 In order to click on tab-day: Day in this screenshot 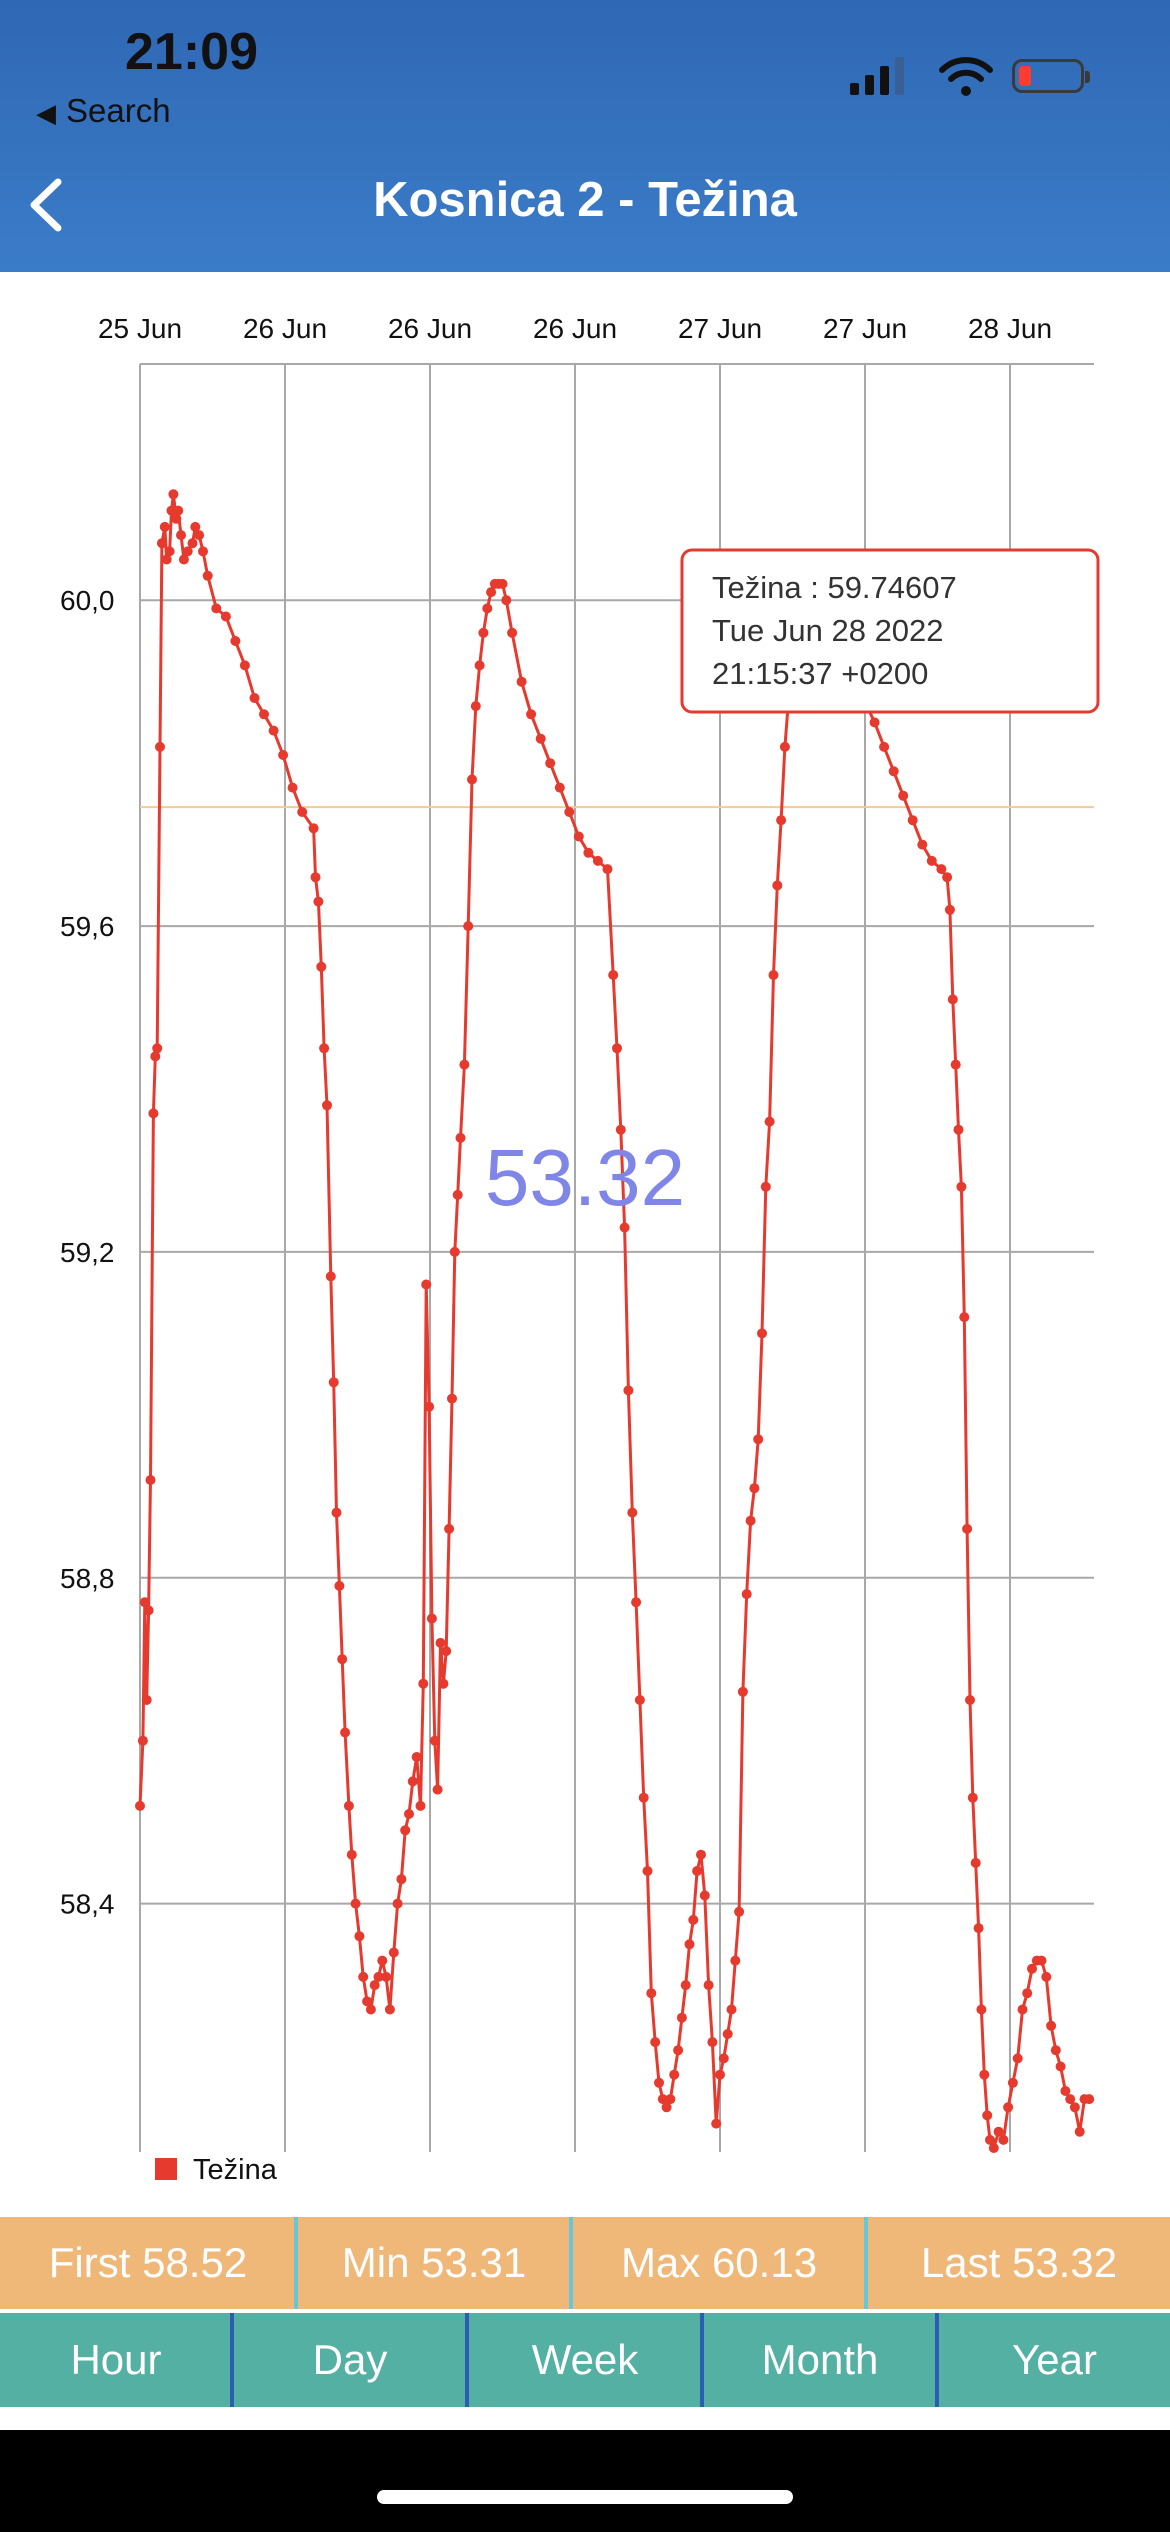, I will do `click(350, 2359)`.